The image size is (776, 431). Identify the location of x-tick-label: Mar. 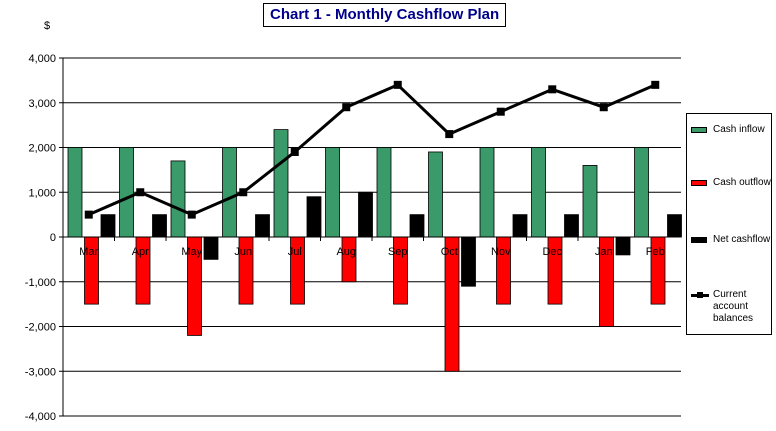
(88, 252).